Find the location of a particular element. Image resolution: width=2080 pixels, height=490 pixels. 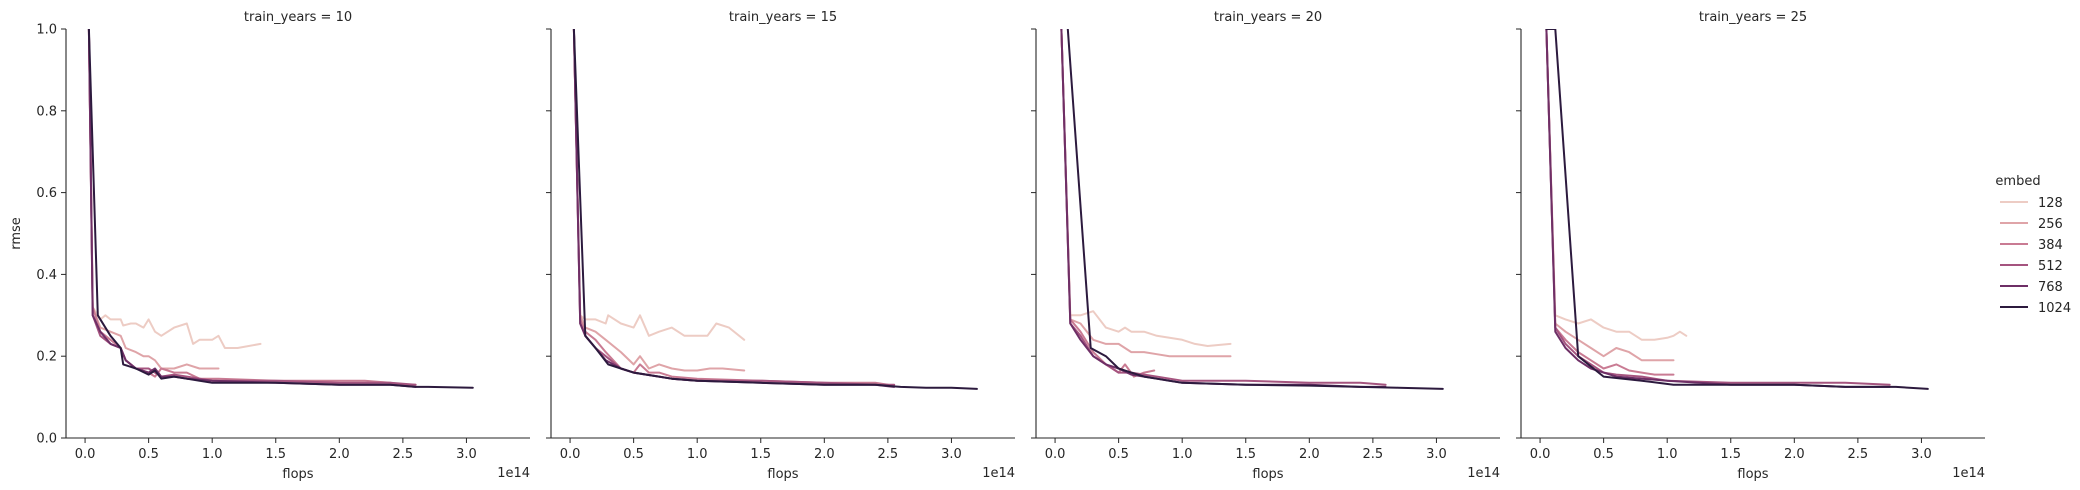

y-tick-label: 0.6 is located at coordinates (46, 193).